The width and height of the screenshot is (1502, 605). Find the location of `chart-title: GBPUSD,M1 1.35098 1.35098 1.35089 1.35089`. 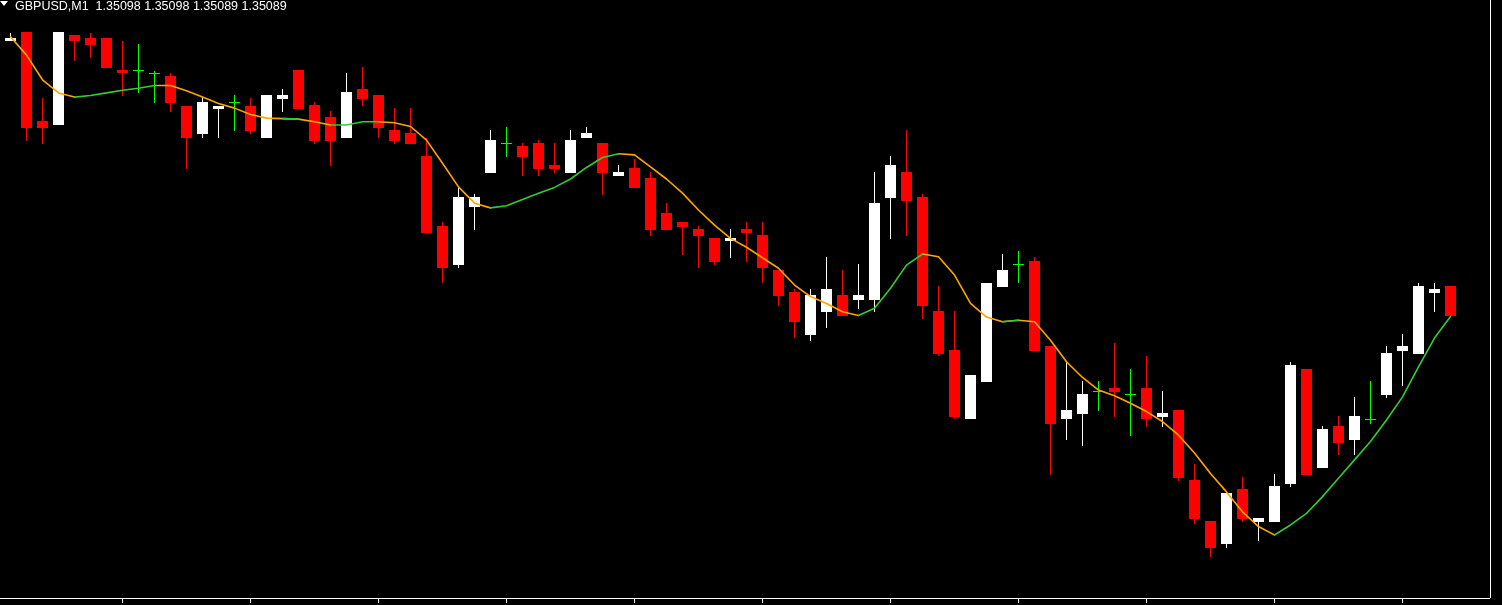

chart-title: GBPUSD,M1 1.35098 1.35098 1.35089 1.35089 is located at coordinates (151, 6).